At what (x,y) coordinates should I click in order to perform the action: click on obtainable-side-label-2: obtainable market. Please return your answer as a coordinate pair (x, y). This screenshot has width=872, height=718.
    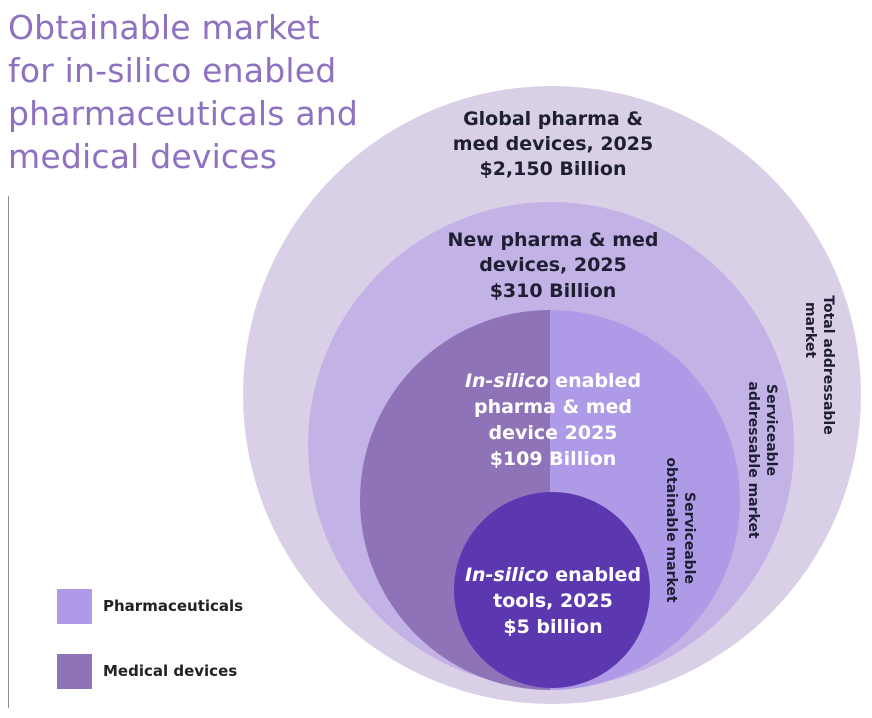
    Looking at the image, I should click on (671, 530).